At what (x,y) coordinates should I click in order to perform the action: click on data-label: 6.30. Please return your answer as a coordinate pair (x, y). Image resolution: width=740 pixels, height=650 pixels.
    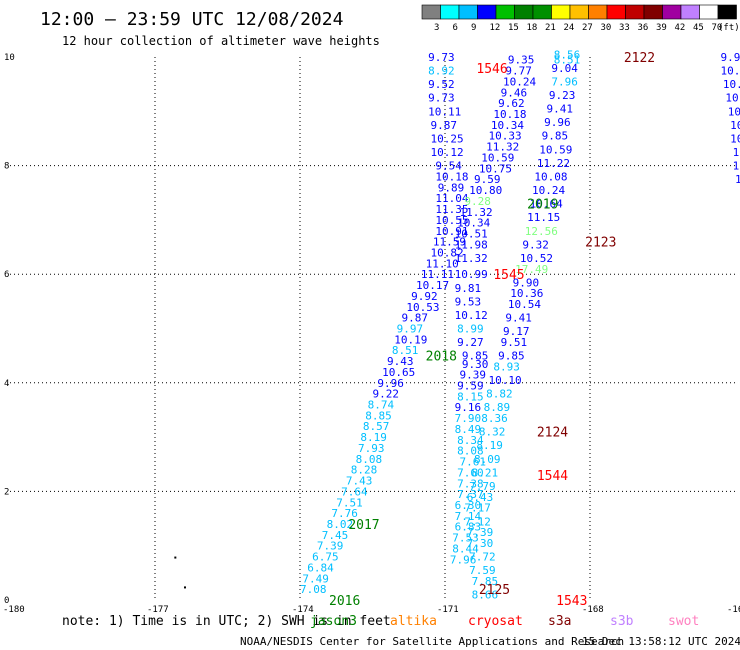
    Looking at the image, I should click on (468, 505).